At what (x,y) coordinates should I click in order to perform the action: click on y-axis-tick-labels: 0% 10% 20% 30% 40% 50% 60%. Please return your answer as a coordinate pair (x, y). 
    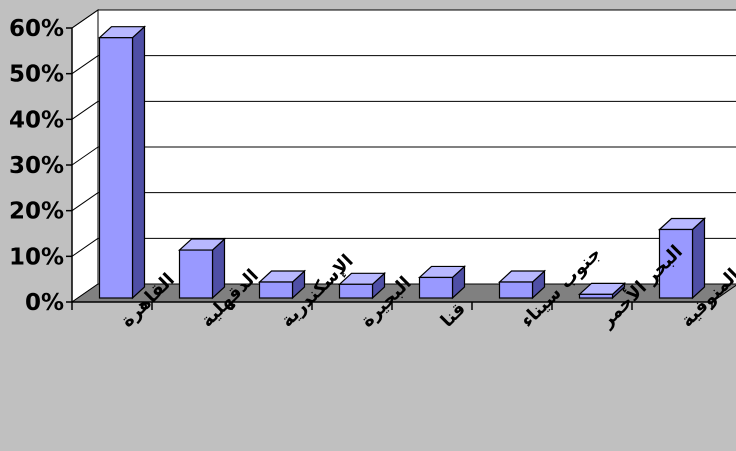
    Looking at the image, I should click on (36, 166).